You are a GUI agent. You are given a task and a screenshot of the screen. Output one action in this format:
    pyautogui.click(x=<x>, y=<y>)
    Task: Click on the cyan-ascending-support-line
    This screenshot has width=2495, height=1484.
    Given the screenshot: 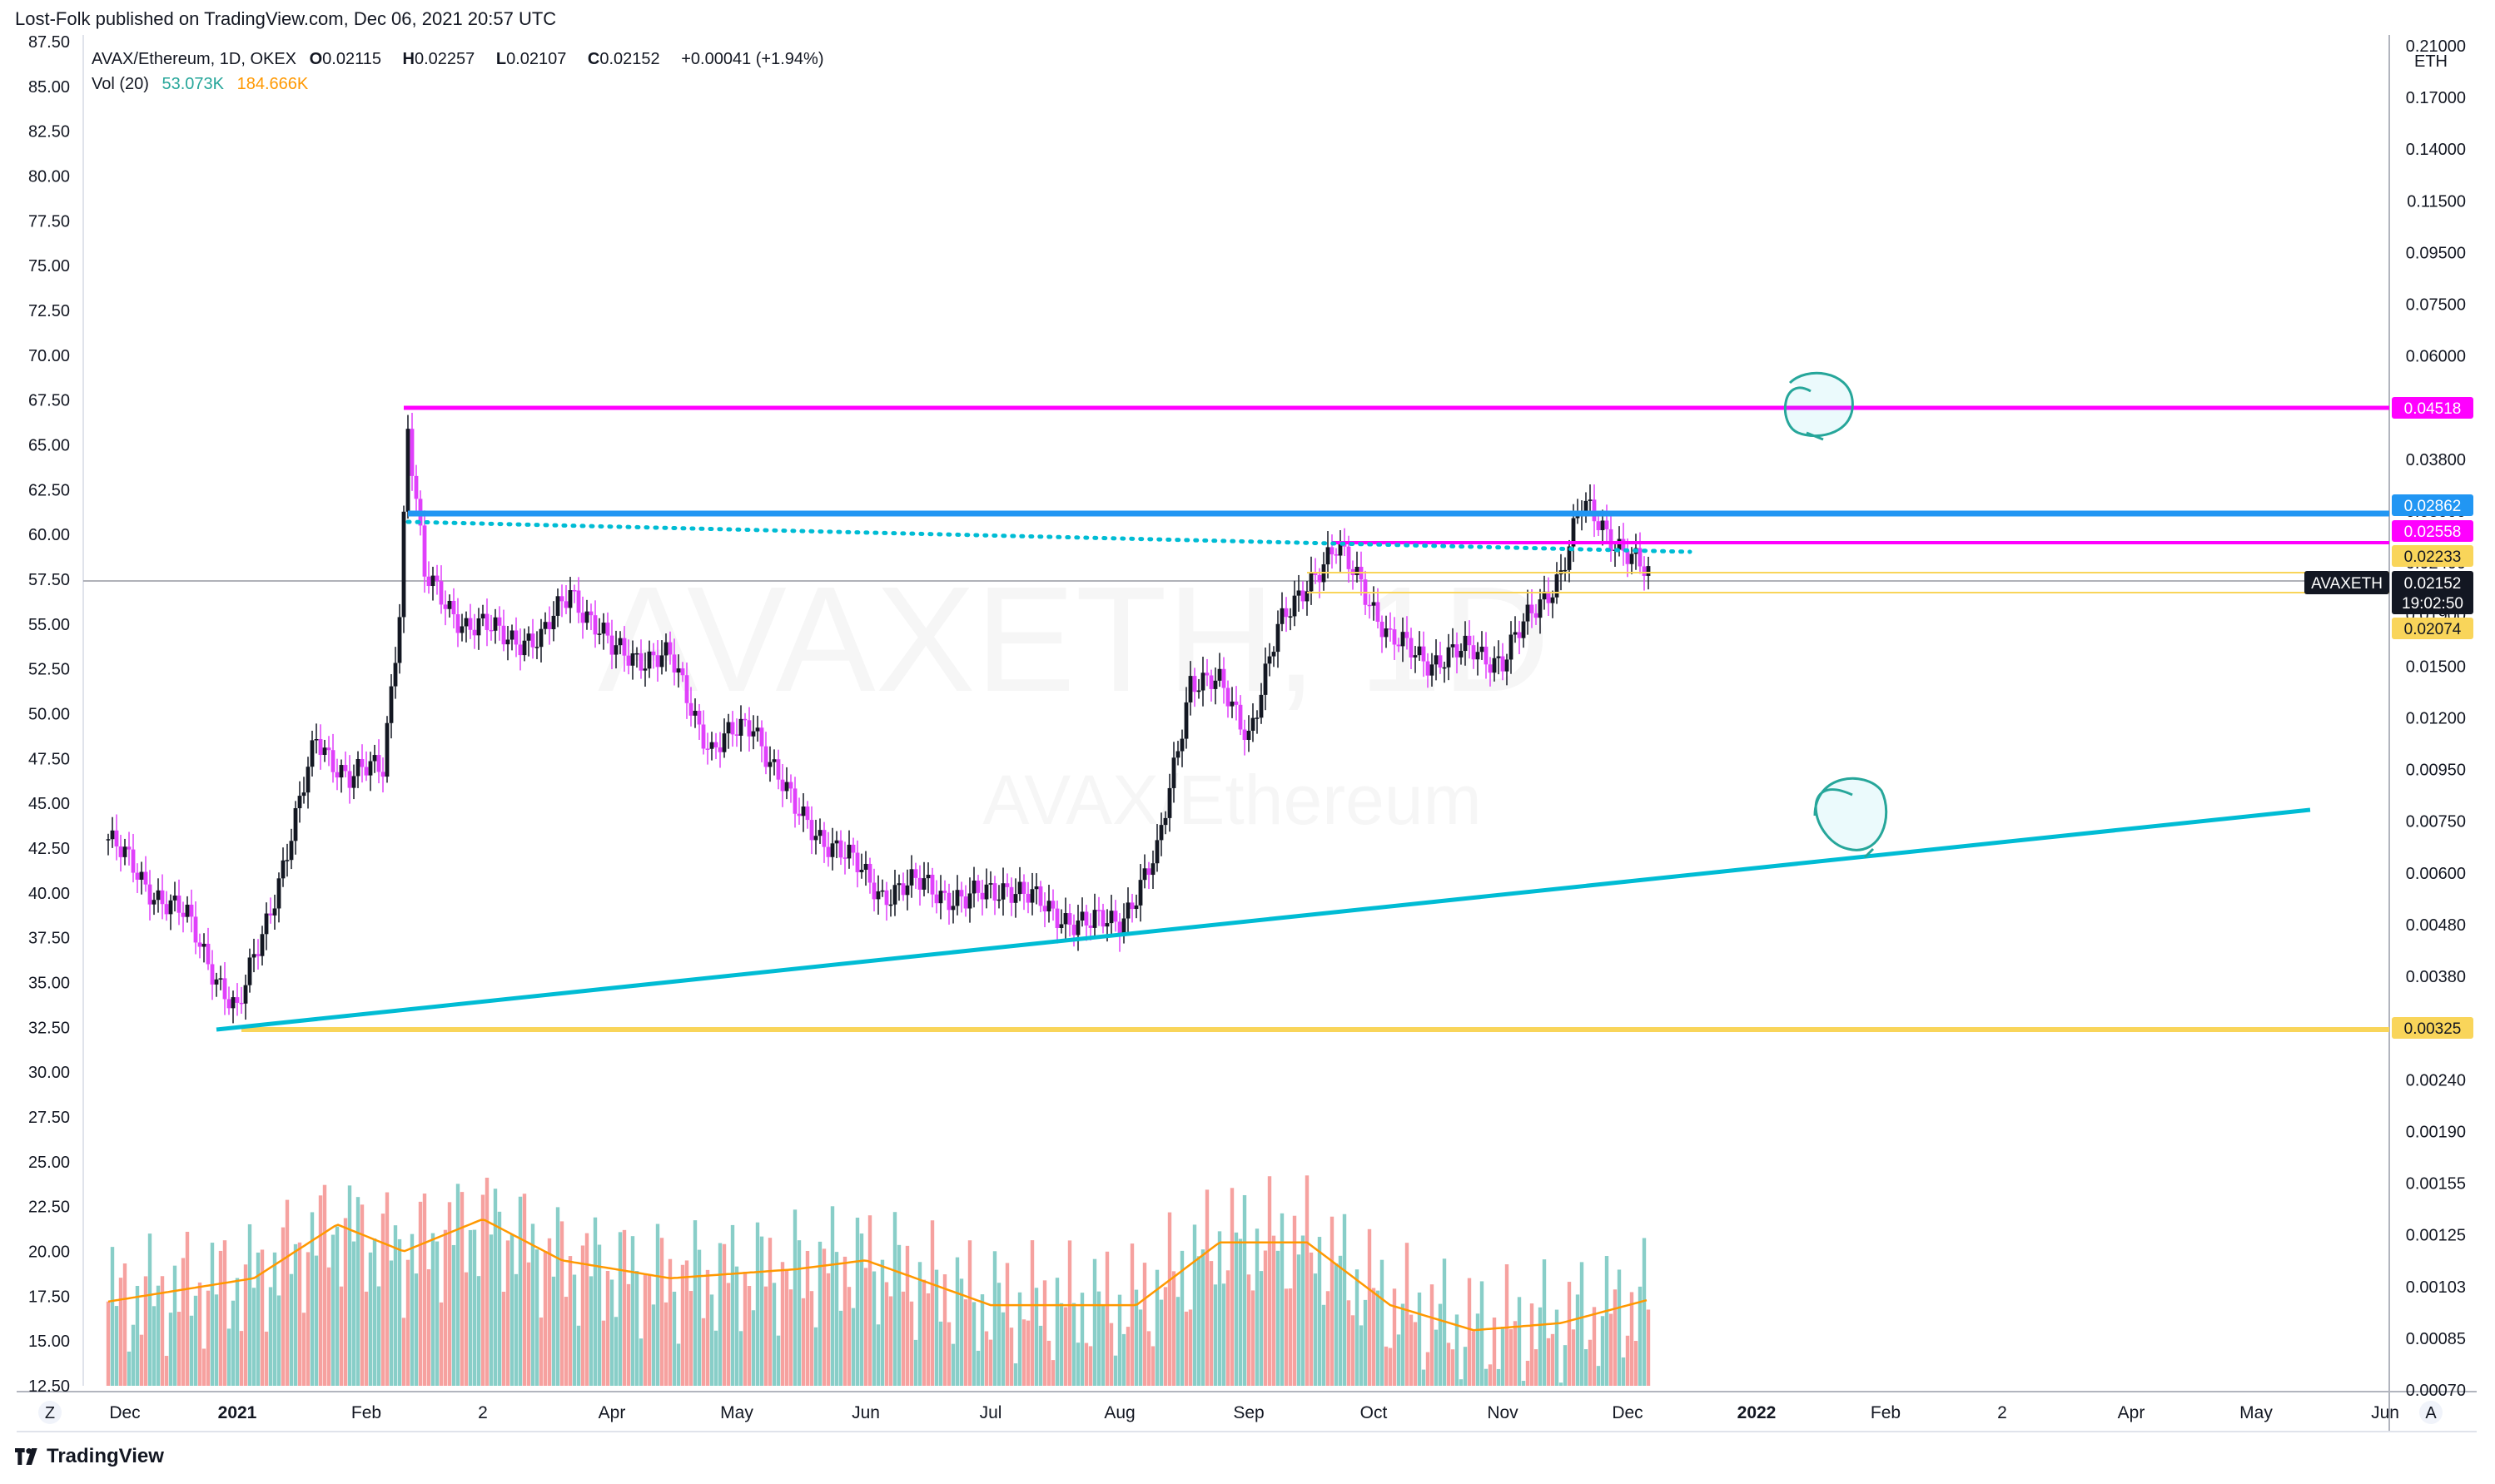 What is the action you would take?
    pyautogui.click(x=1263, y=919)
    